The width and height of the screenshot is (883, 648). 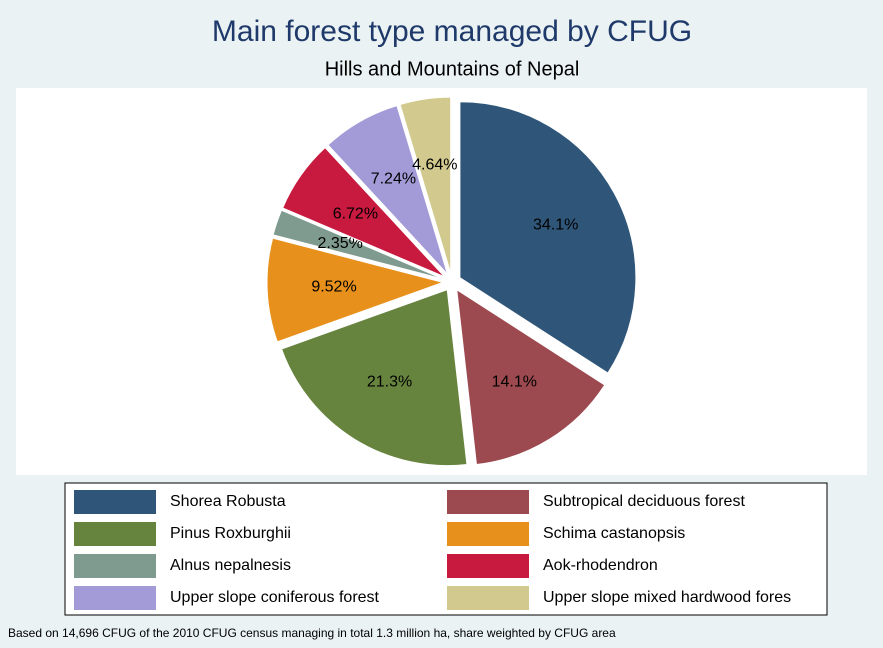 What do you see at coordinates (644, 501) in the screenshot?
I see `legend-label: Subtropical deciduous forest` at bounding box center [644, 501].